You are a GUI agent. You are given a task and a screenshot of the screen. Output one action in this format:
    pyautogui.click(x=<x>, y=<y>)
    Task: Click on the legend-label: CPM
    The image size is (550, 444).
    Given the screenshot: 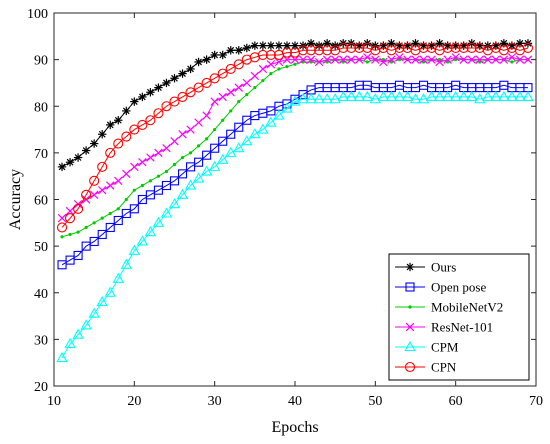 What is the action you would take?
    pyautogui.click(x=445, y=347)
    